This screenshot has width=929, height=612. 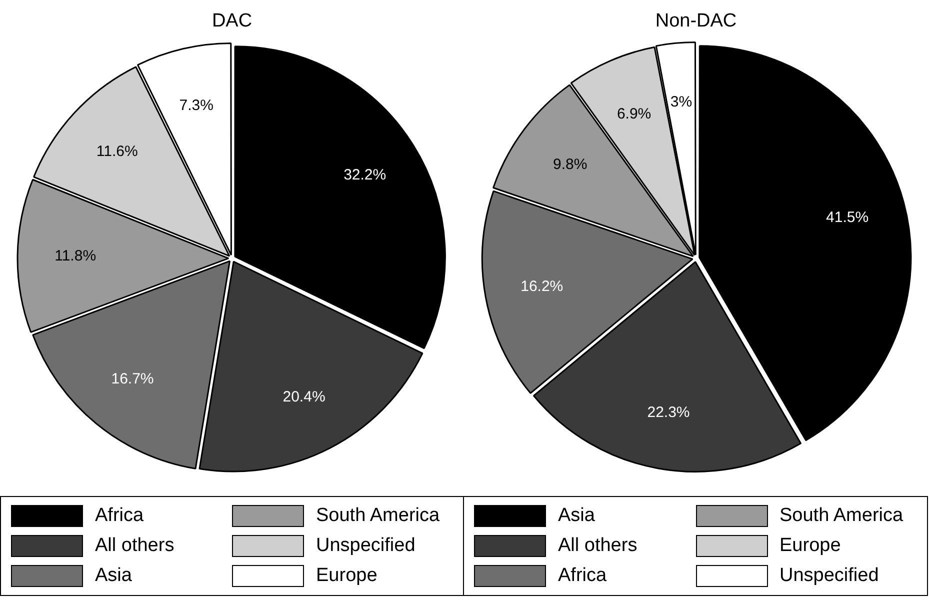 What do you see at coordinates (542, 286) in the screenshot?
I see `data-label: 16.2%` at bounding box center [542, 286].